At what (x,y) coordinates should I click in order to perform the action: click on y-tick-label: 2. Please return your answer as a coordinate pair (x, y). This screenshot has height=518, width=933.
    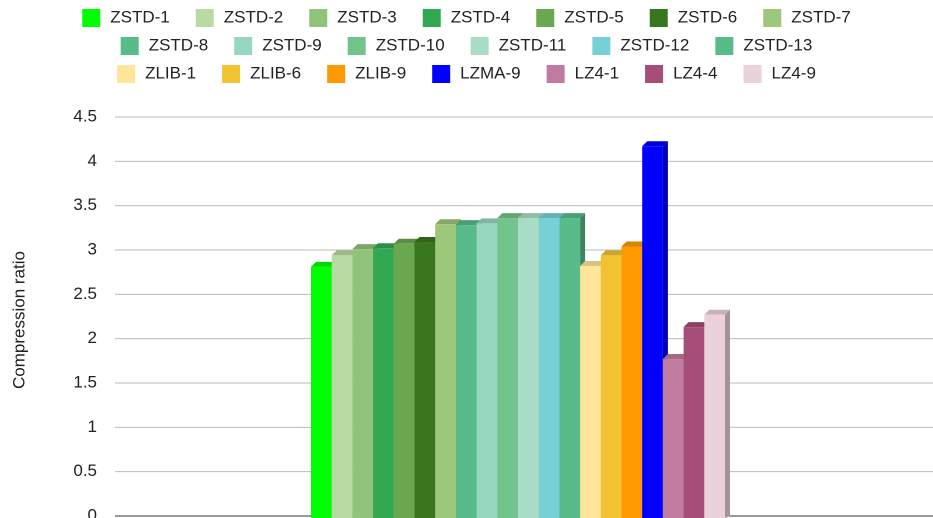
    Looking at the image, I should click on (92, 337).